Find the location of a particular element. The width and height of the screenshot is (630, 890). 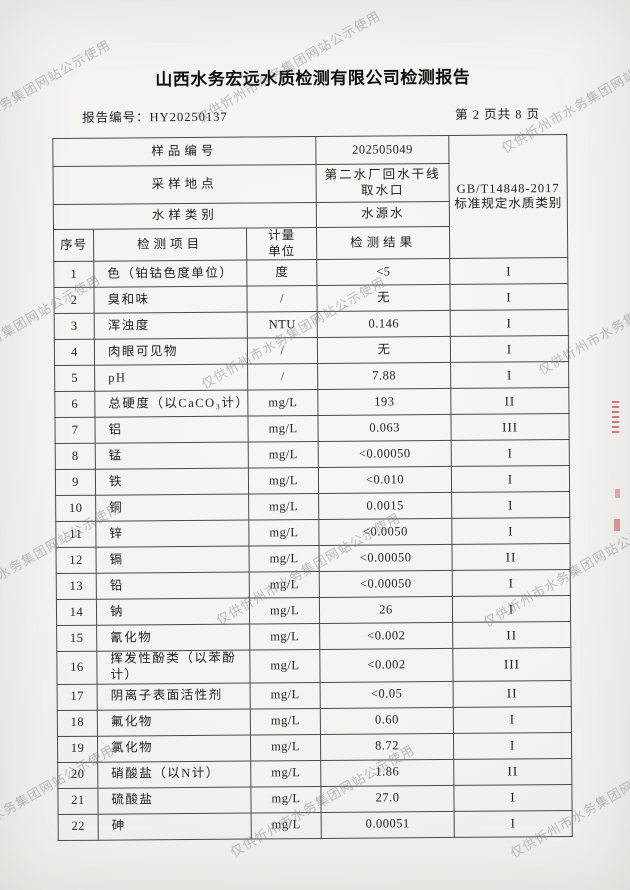

result-row: 20 硝酸盐（以N计） mg/L 1.86 II is located at coordinates (314, 773).